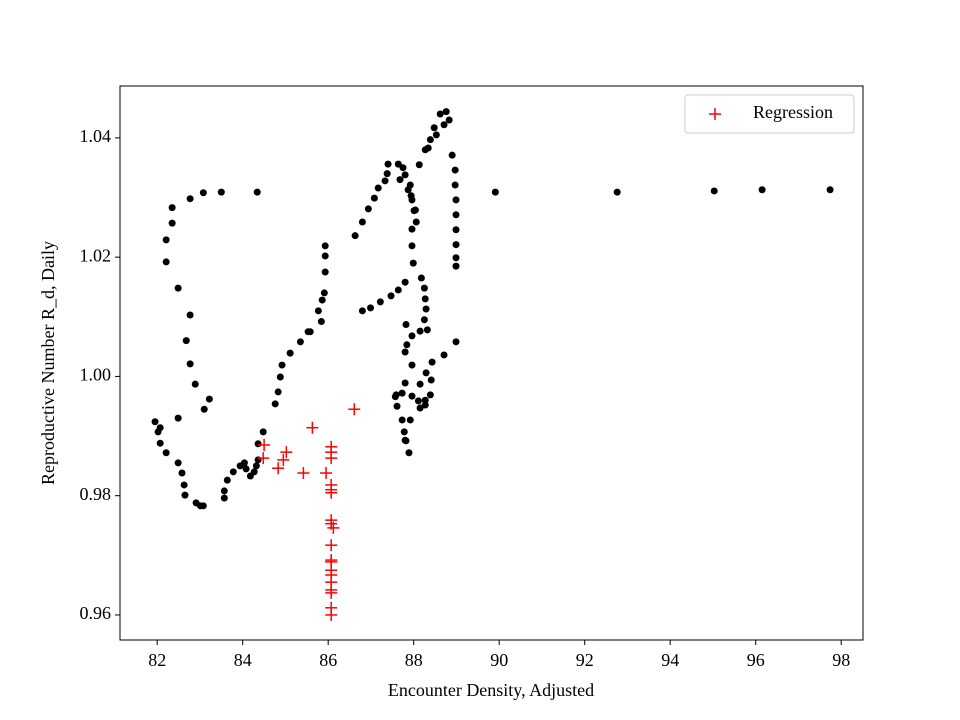 Image resolution: width=960 pixels, height=720 pixels. What do you see at coordinates (841, 660) in the screenshot?
I see `x-tick-label: 98` at bounding box center [841, 660].